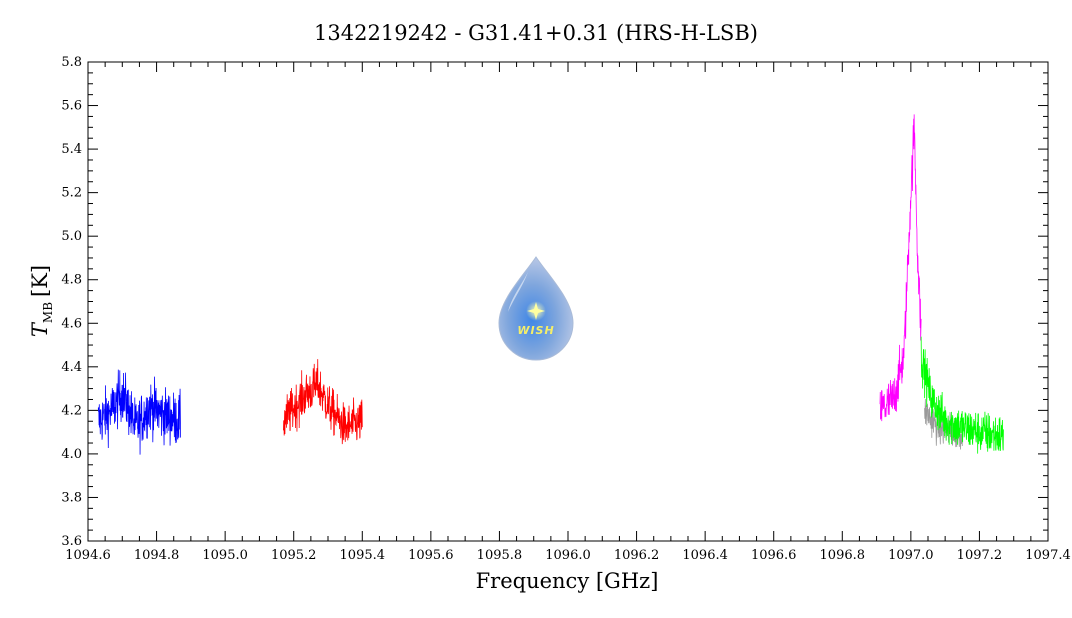 This screenshot has width=1072, height=618. I want to click on y-tick-label: 4.4, so click(71, 367).